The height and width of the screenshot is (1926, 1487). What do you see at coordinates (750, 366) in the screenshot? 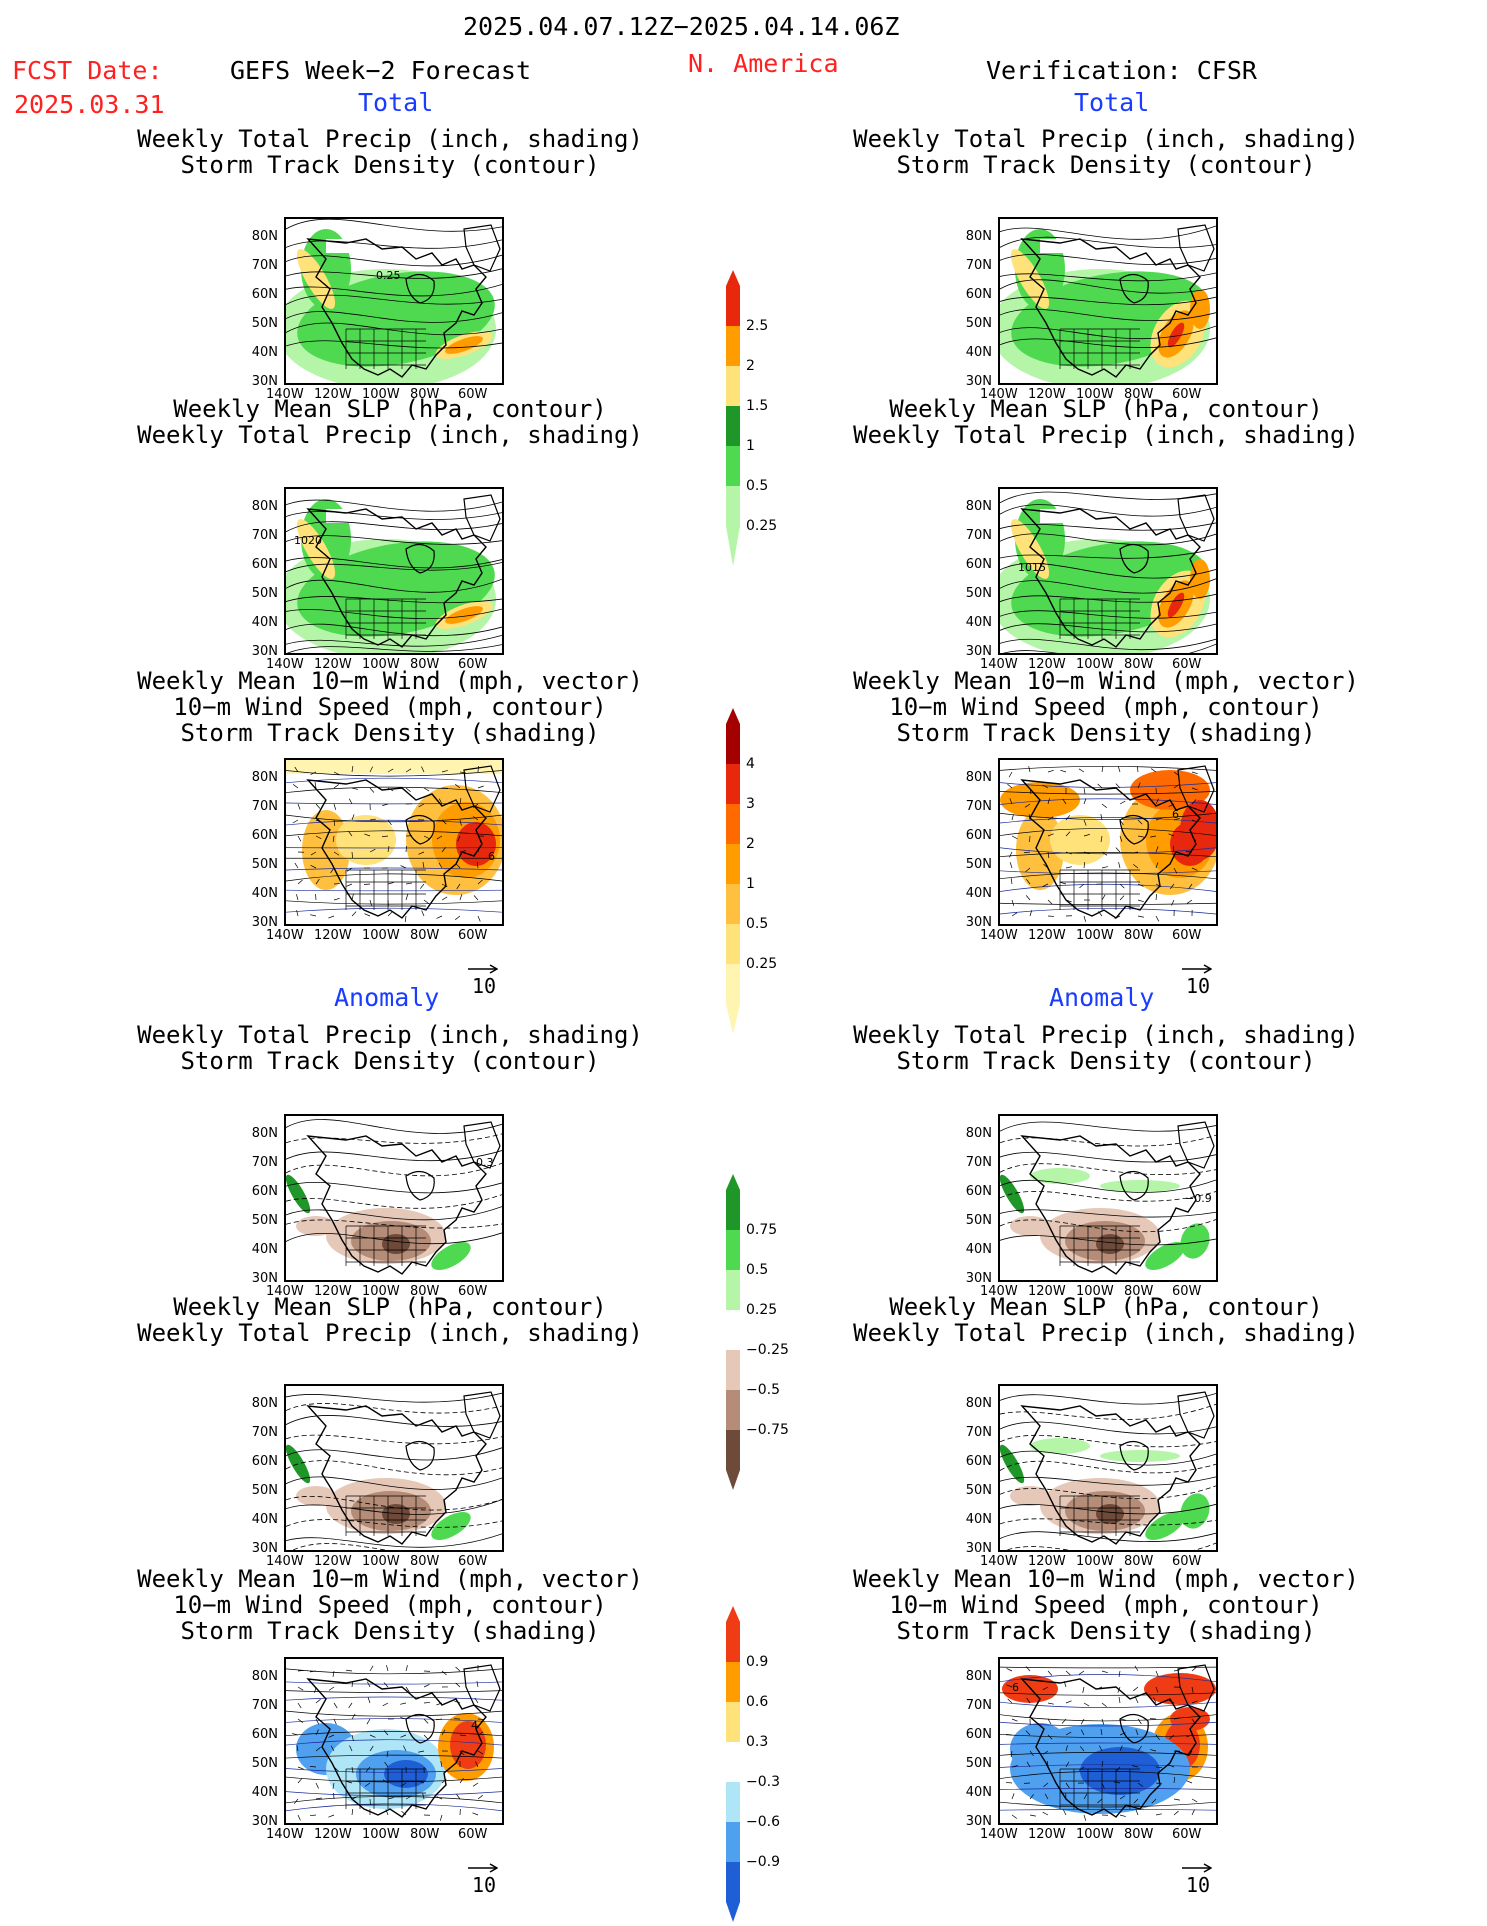
I see `colorbar-label: 2` at bounding box center [750, 366].